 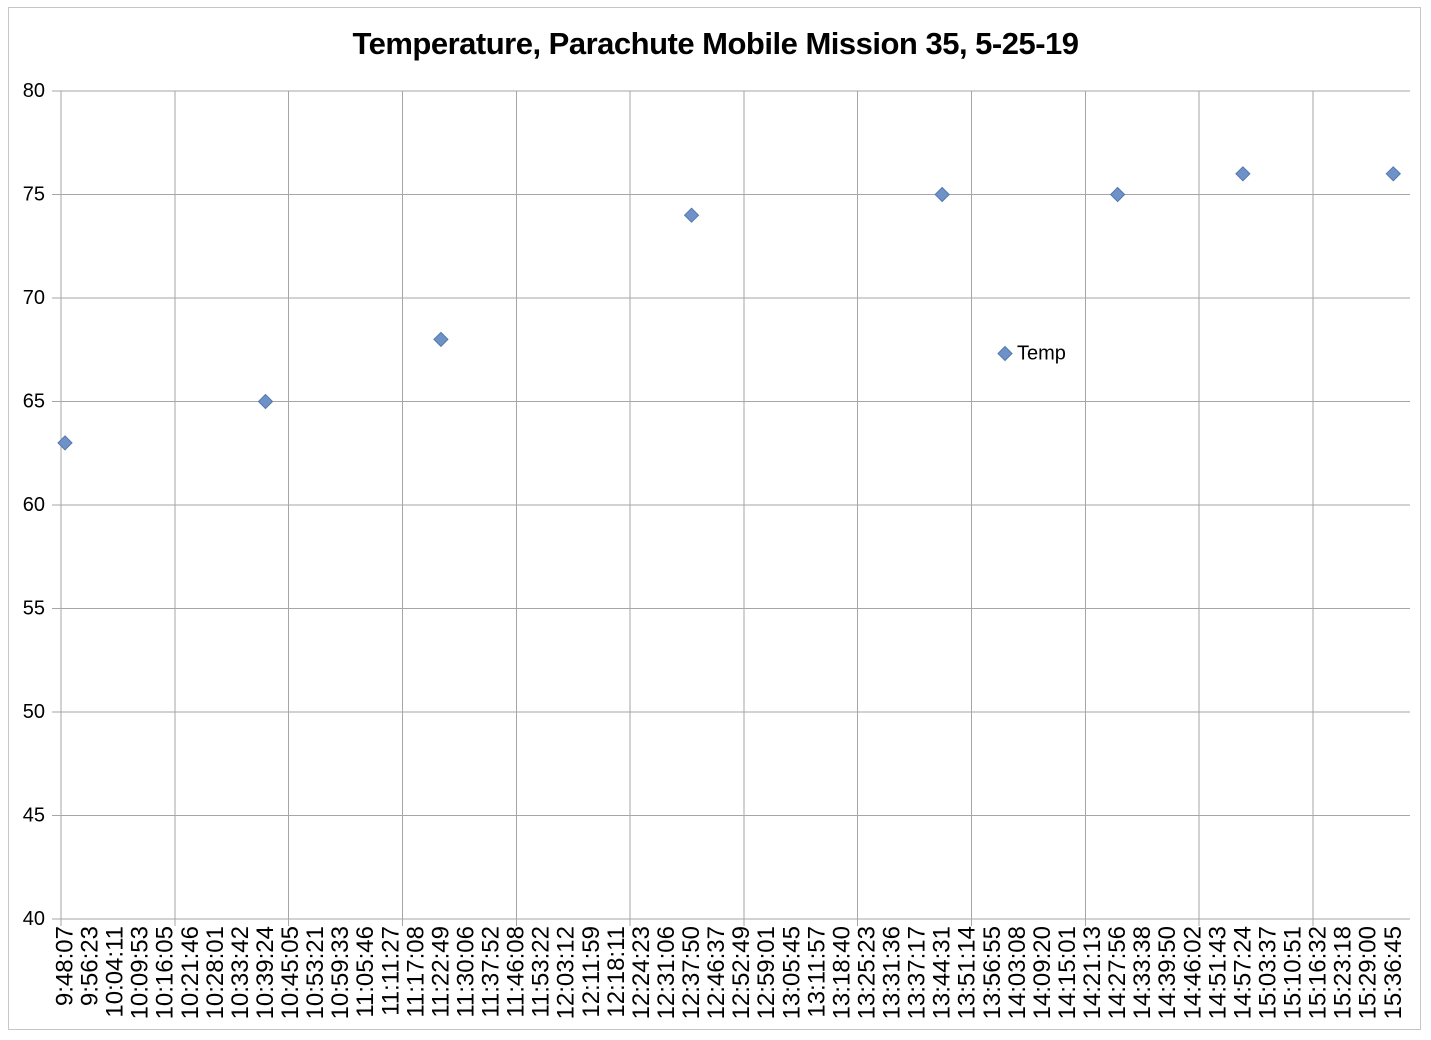 What do you see at coordinates (491, 972) in the screenshot?
I see `x-axis-tick-label: 11:37:52` at bounding box center [491, 972].